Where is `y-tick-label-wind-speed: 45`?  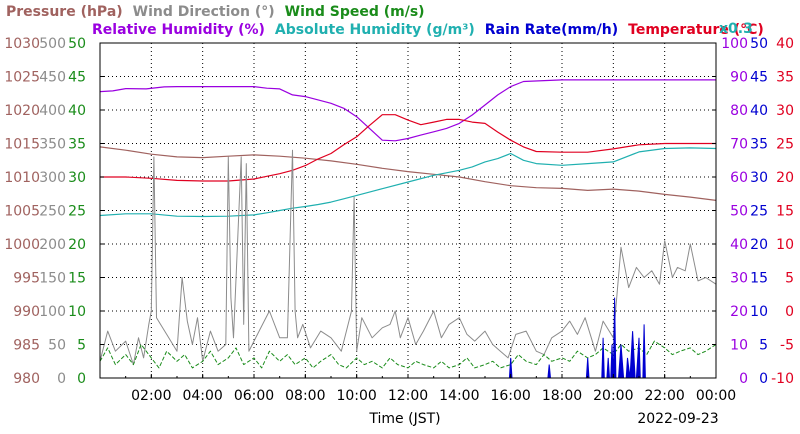
y-tick-label-wind-speed: 45 is located at coordinates (77, 78).